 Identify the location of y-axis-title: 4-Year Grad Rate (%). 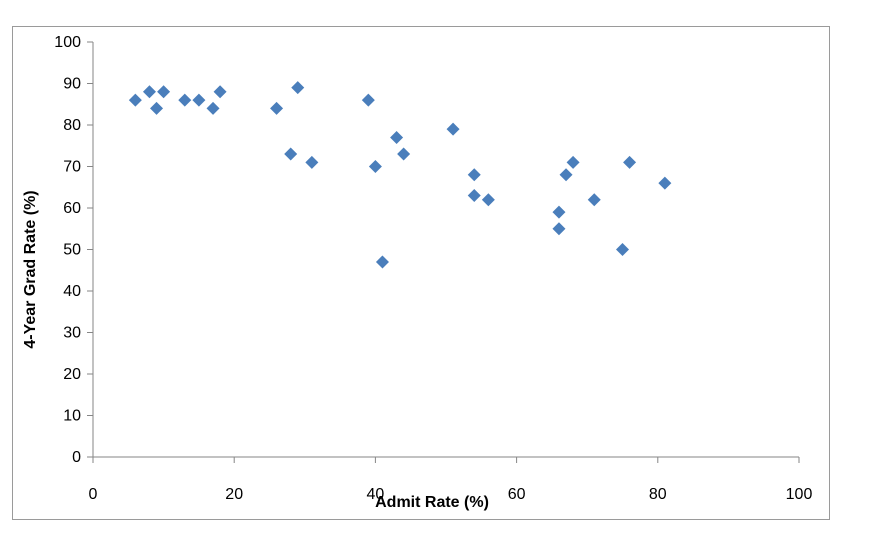
(30, 269).